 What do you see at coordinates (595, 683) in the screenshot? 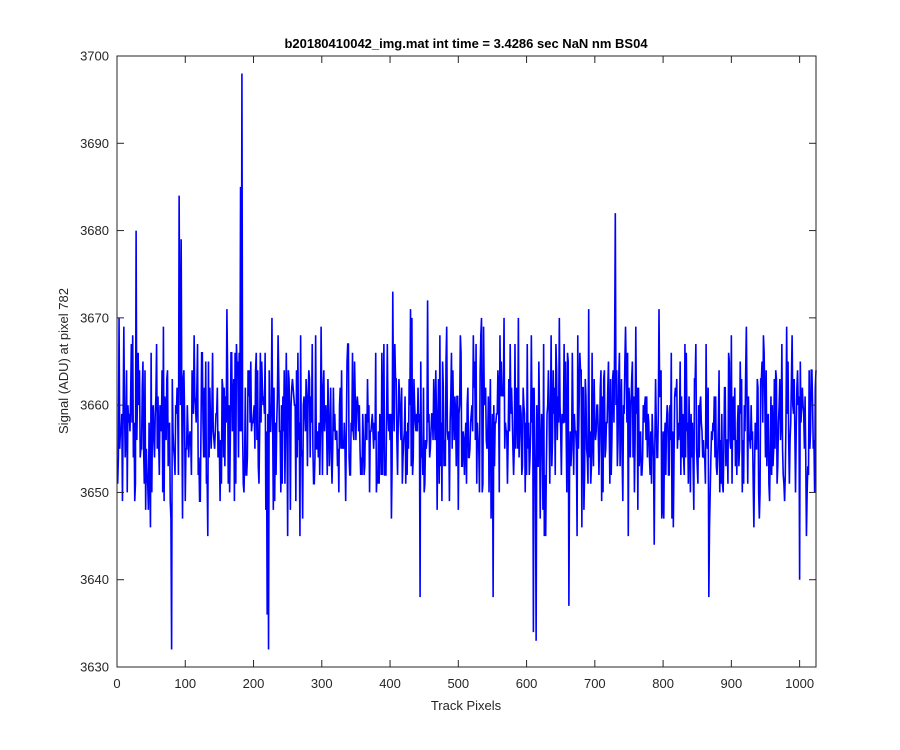
I see `x-tick-label: 700` at bounding box center [595, 683].